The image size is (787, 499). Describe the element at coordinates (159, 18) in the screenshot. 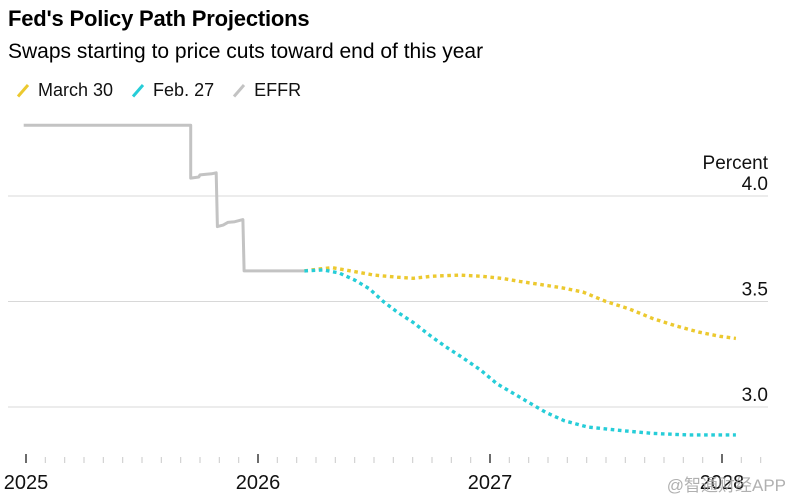

I see `chart-title: Fed's Policy Path Projections` at that location.